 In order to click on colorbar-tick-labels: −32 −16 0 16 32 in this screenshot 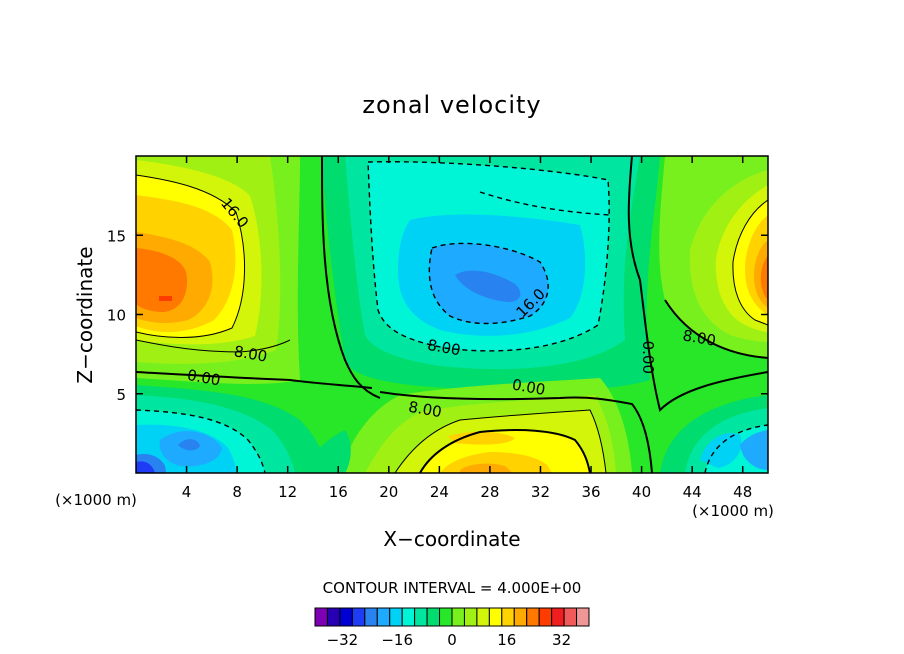, I will do `click(449, 640)`.